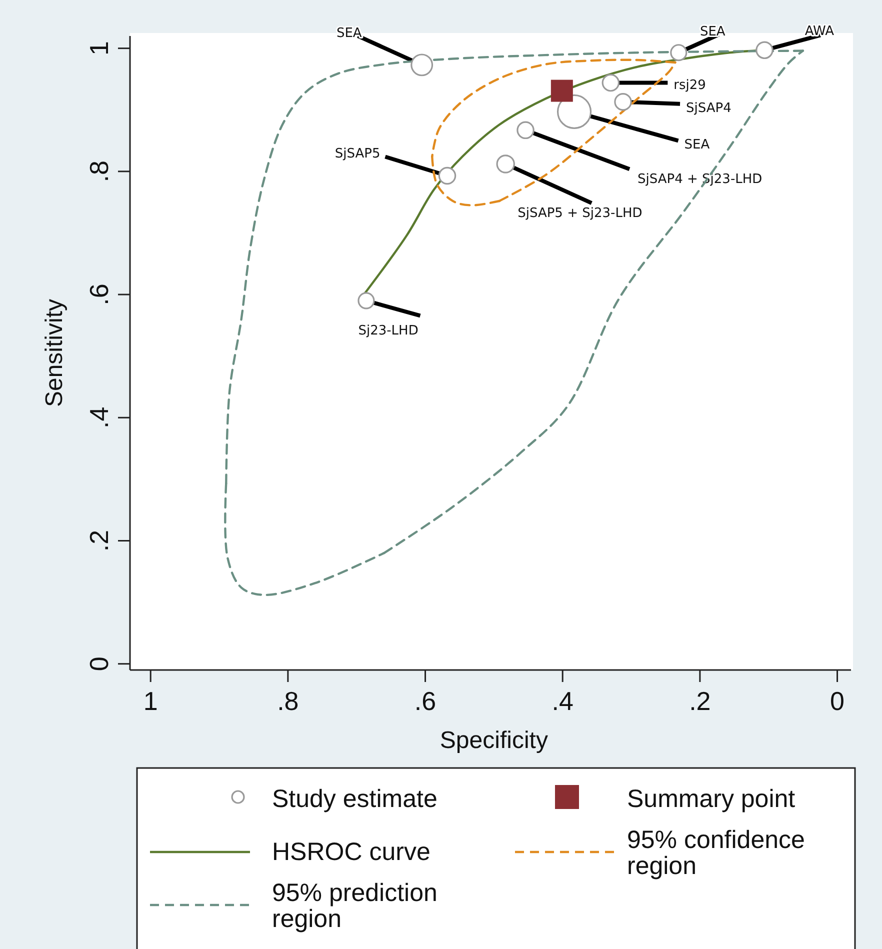  Describe the element at coordinates (388, 331) in the screenshot. I see `annotation: Sj23-LHD` at that location.